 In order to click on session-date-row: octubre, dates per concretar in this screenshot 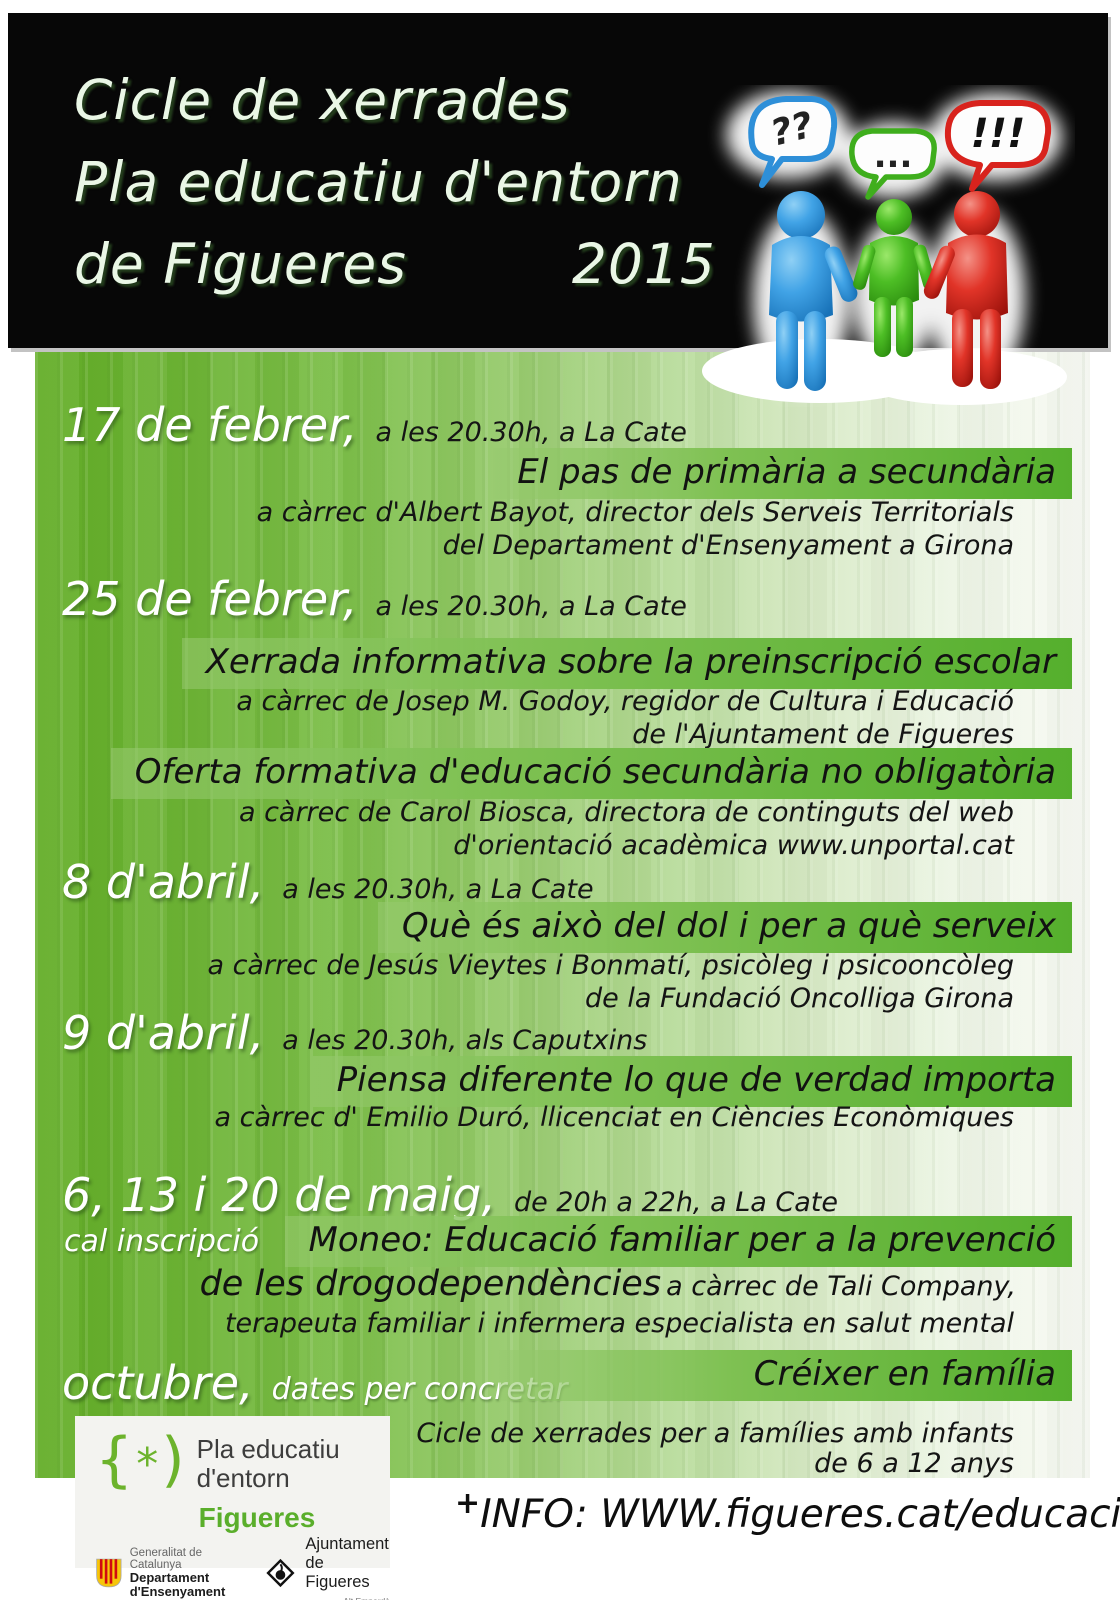, I will do `click(314, 1383)`.